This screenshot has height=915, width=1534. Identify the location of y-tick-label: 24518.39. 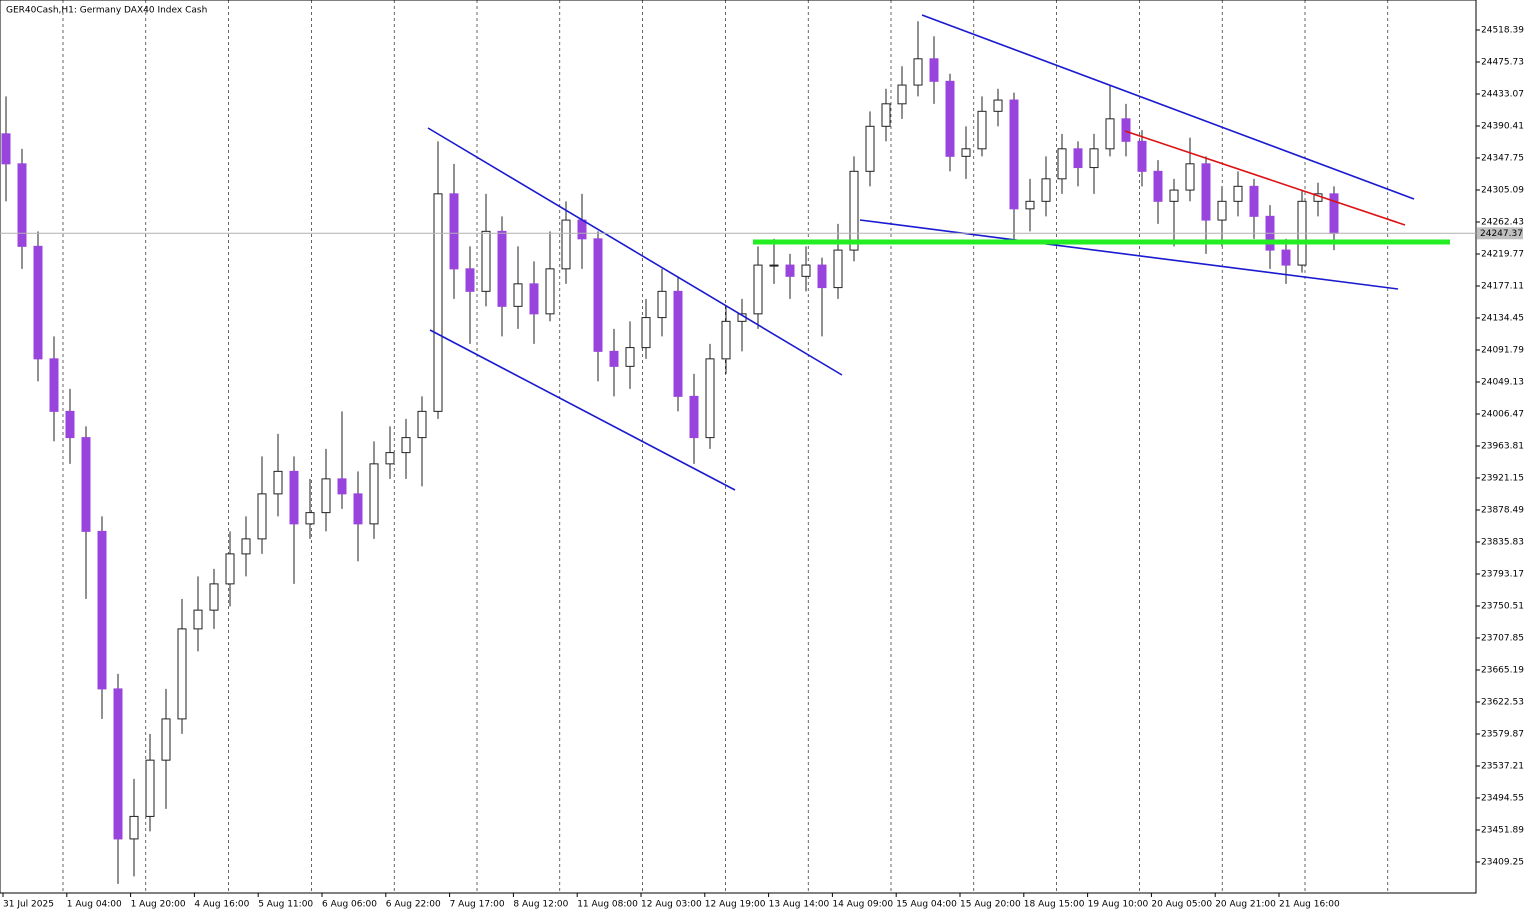
(1502, 31).